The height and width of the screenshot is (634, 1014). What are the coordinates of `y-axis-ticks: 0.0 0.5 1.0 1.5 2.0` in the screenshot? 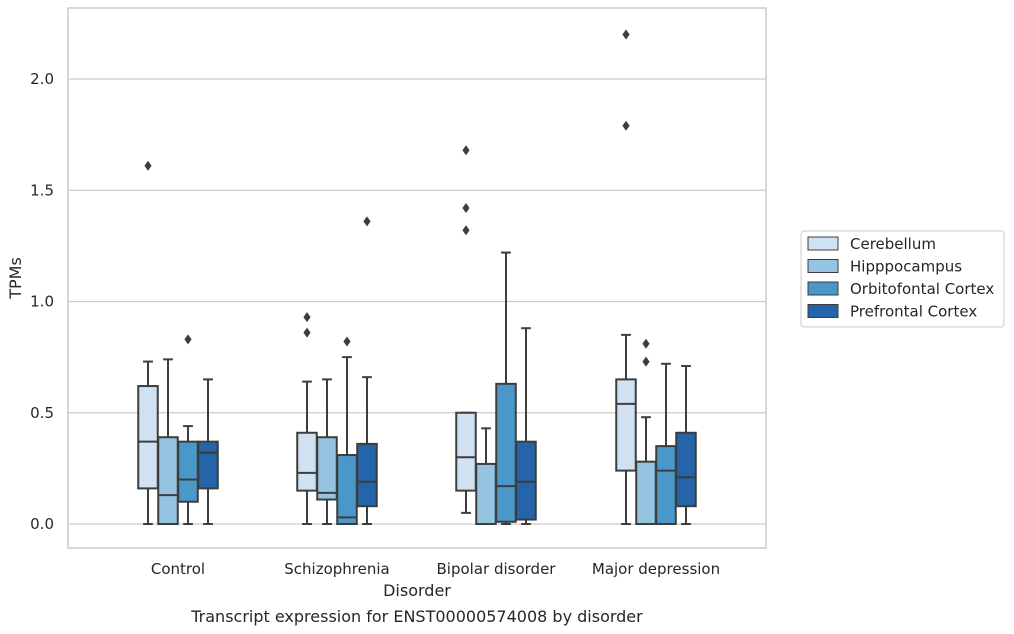 It's located at (42, 301).